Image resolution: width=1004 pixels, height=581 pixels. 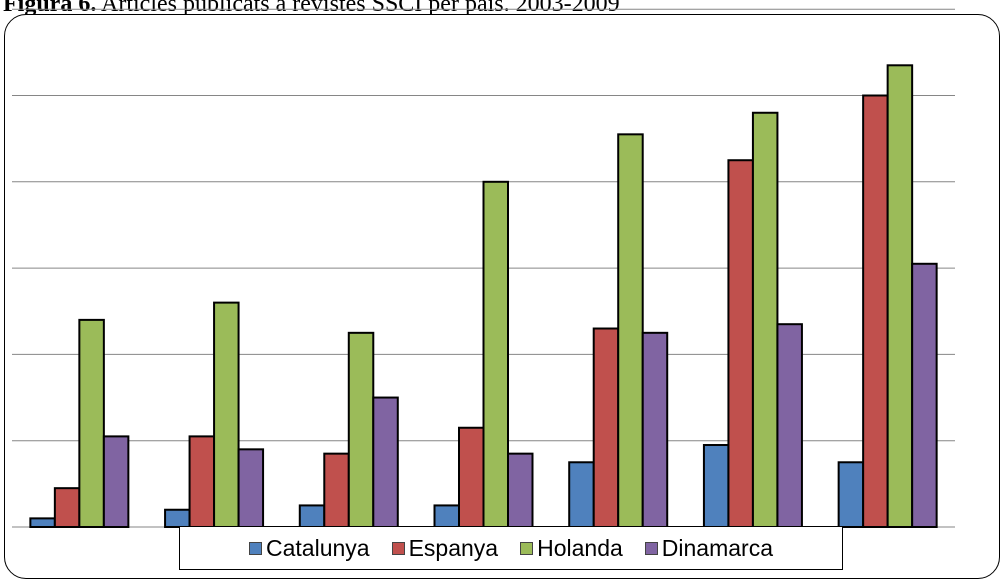 I want to click on bar-catalunya-2005, so click(x=312, y=516).